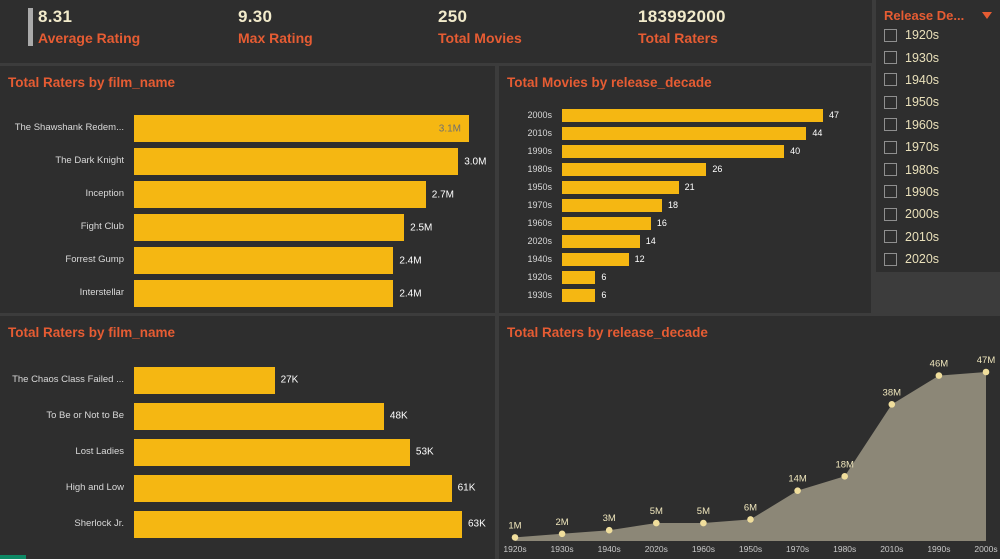  I want to click on filter-option-1940s: 1940s, so click(938, 80).